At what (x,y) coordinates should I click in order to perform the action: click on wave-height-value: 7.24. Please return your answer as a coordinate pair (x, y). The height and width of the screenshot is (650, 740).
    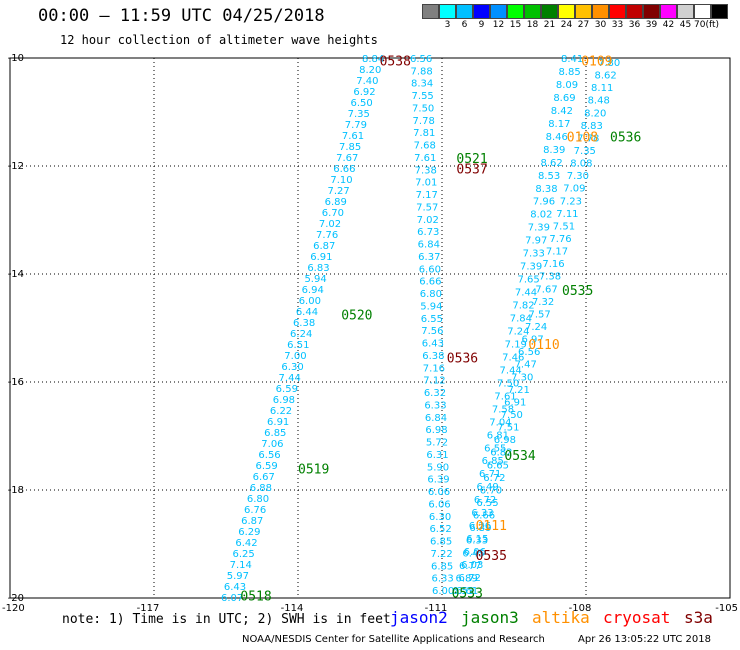
    Looking at the image, I should click on (536, 327).